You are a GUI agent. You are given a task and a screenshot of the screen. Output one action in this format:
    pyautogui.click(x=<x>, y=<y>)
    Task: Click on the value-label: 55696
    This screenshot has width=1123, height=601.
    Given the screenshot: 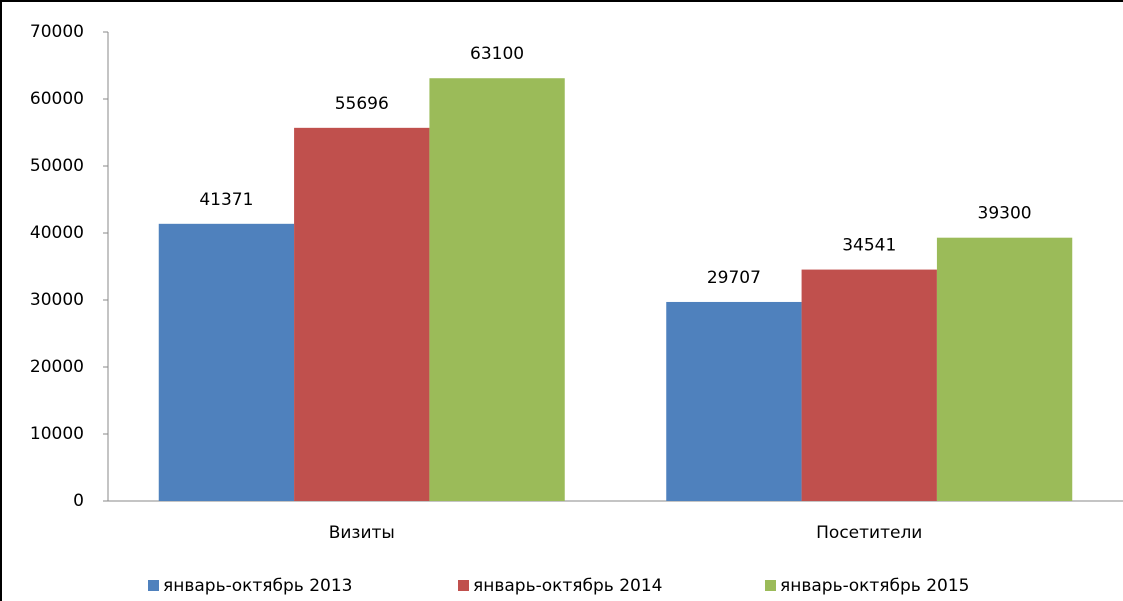 What is the action you would take?
    pyautogui.click(x=362, y=104)
    